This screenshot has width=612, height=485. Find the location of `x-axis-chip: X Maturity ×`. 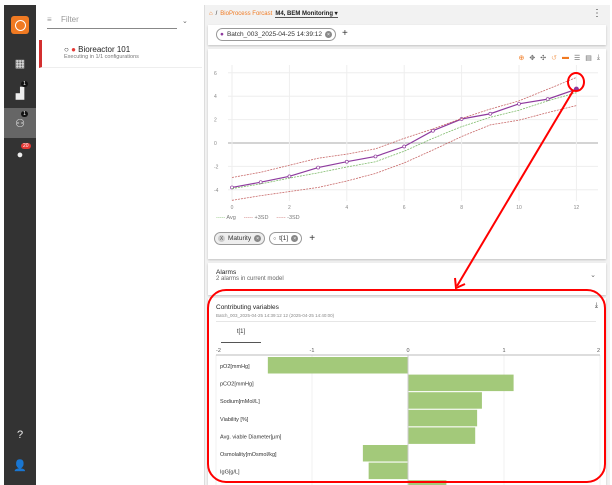

x-axis-chip: X Maturity × is located at coordinates (240, 238).